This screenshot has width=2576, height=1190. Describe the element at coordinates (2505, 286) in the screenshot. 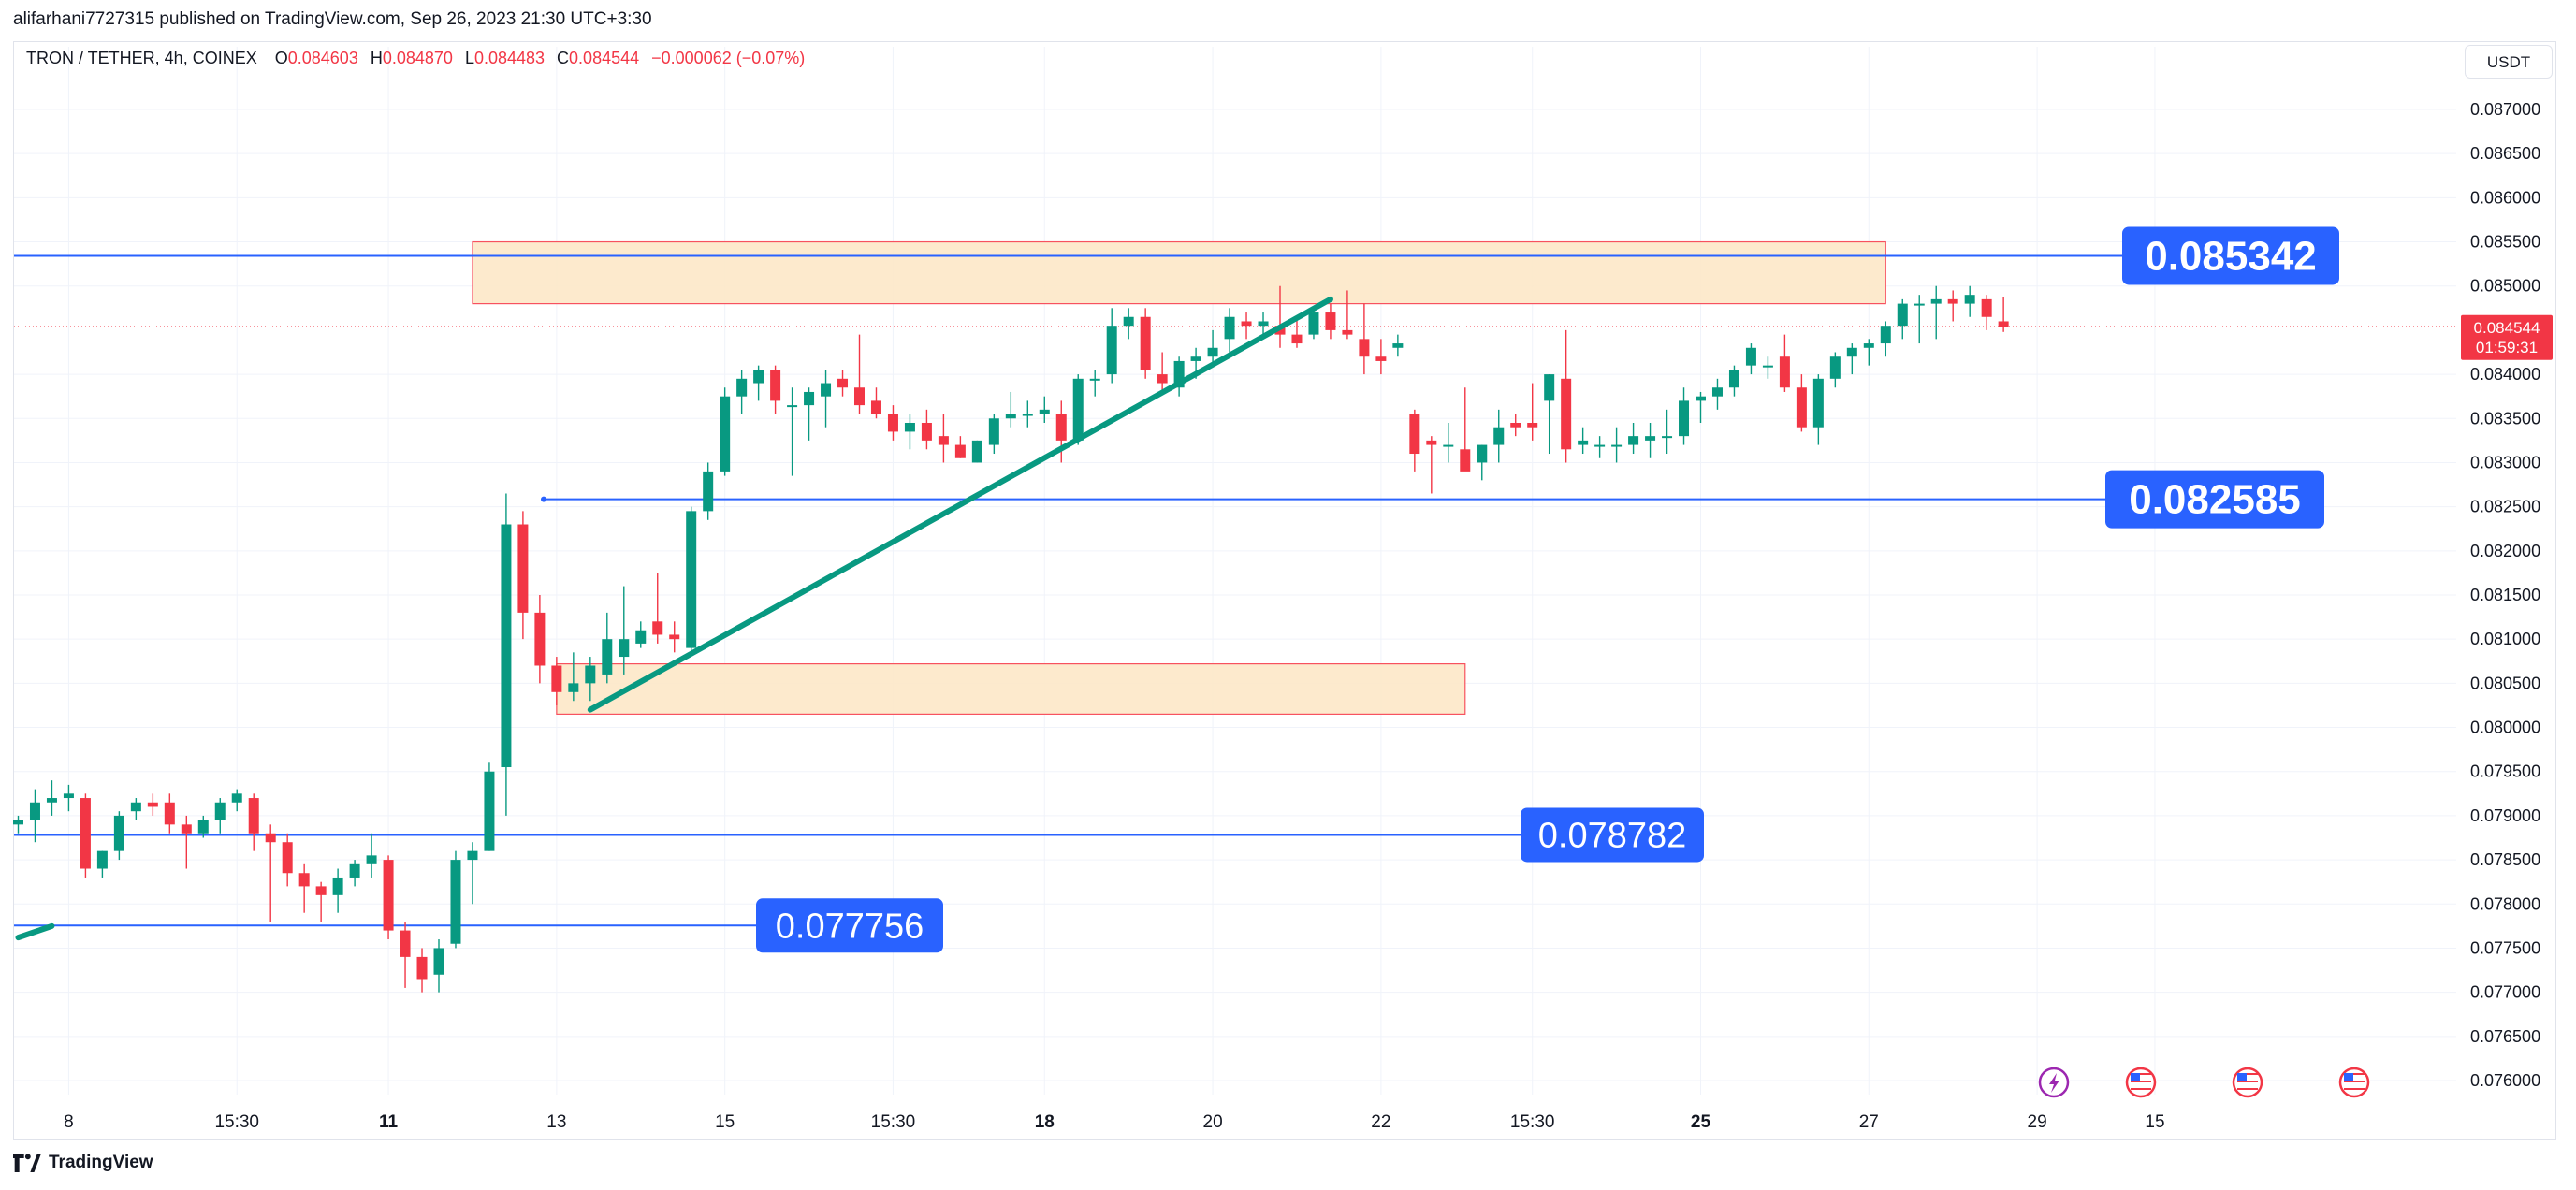

I see `price-tick-label: 0.085000` at that location.